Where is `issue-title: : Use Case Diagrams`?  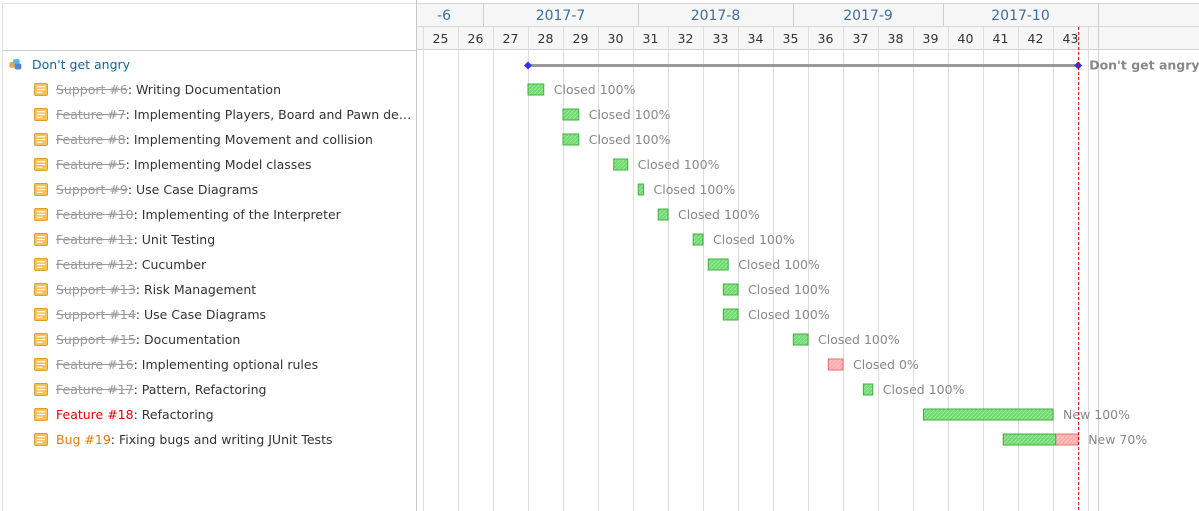 issue-title: : Use Case Diagrams is located at coordinates (201, 314).